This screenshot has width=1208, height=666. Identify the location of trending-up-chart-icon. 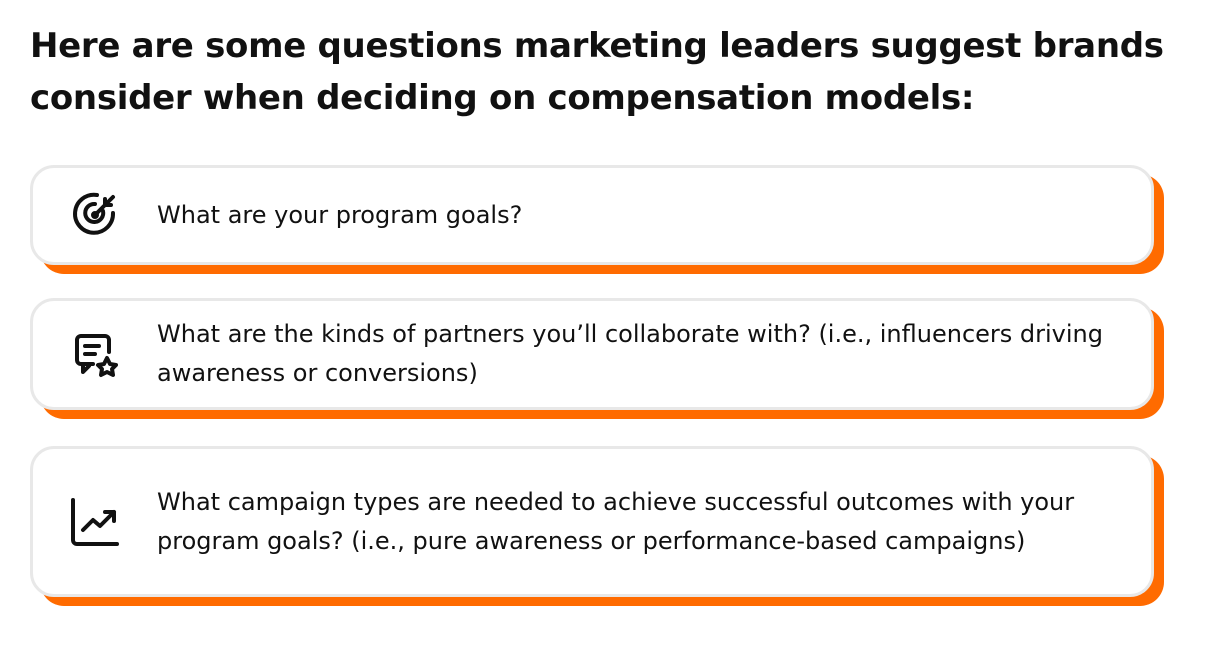
(95, 521).